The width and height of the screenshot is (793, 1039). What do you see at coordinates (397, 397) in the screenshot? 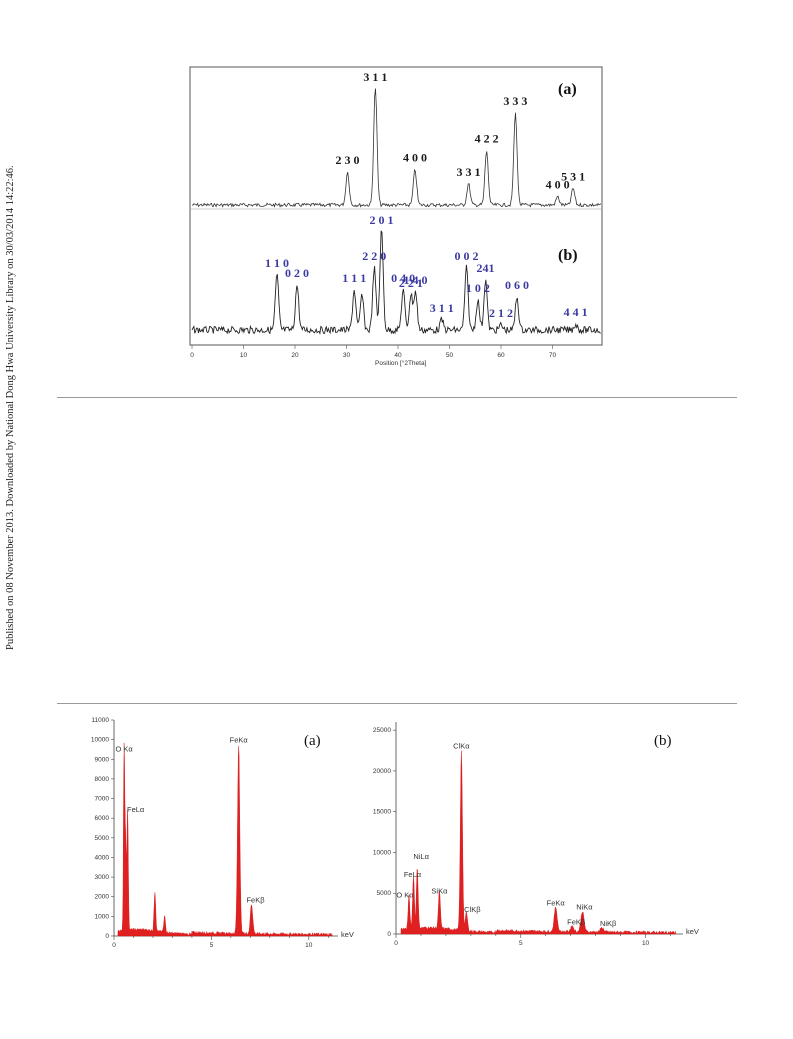
I see `figure-rule-top` at bounding box center [397, 397].